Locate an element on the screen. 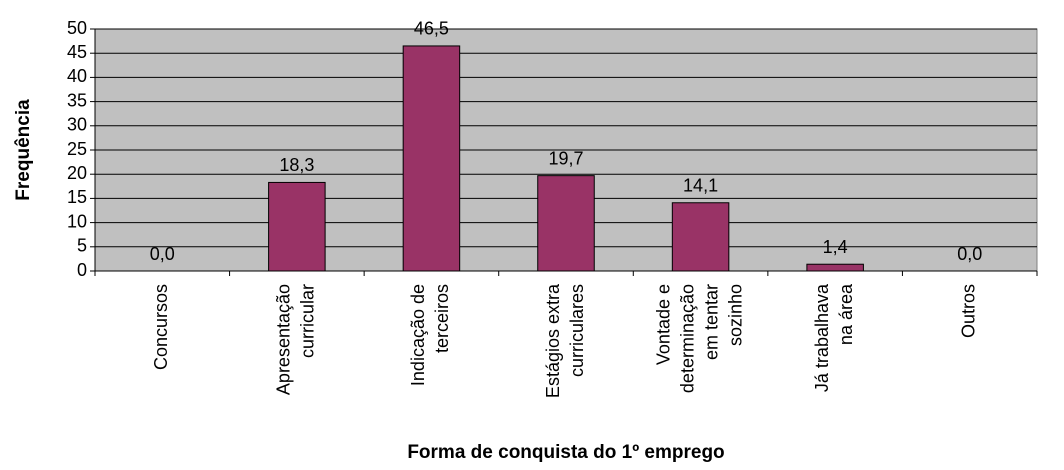 The height and width of the screenshot is (470, 1064). y-axis-title: Frequência is located at coordinates (23, 150).